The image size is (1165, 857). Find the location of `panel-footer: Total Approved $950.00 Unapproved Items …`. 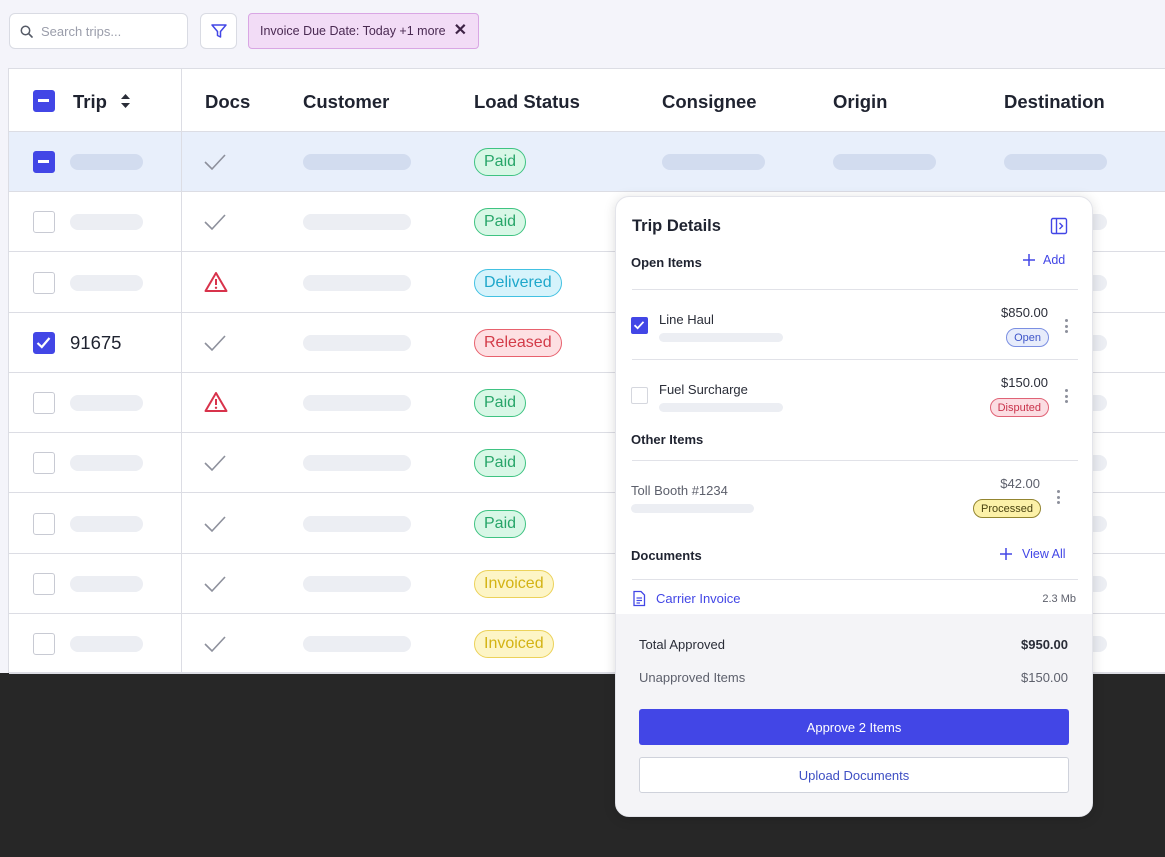

panel-footer: Total Approved $950.00 Unapproved Items … is located at coordinates (854, 715).